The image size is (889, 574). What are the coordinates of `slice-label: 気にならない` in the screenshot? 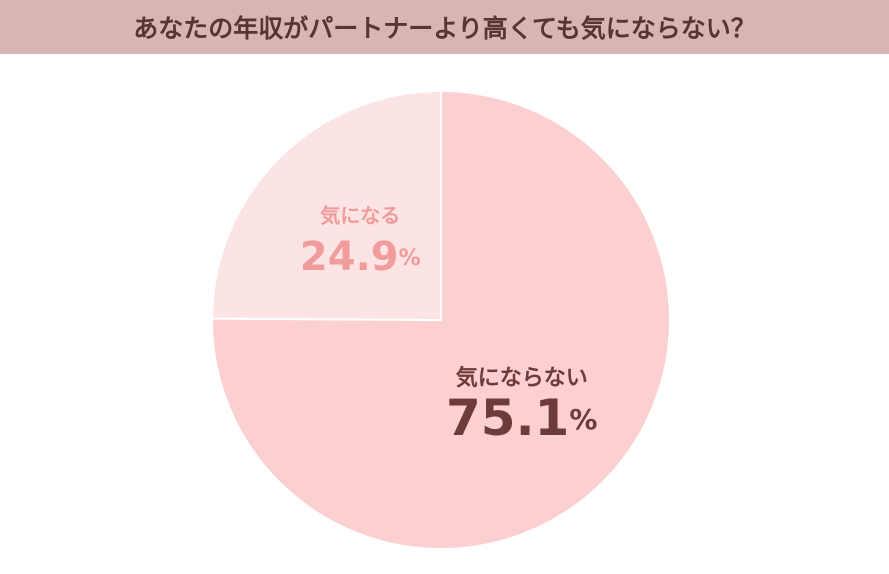 It's located at (522, 378).